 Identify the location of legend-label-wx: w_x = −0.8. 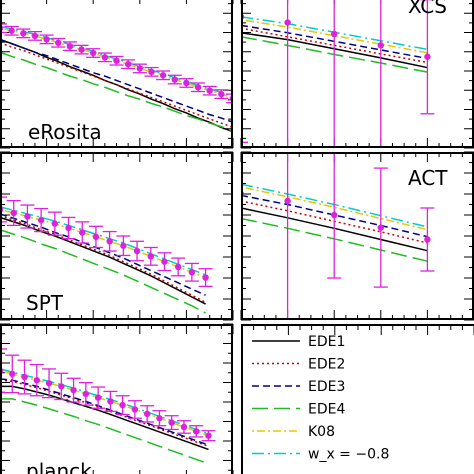
(348, 455).